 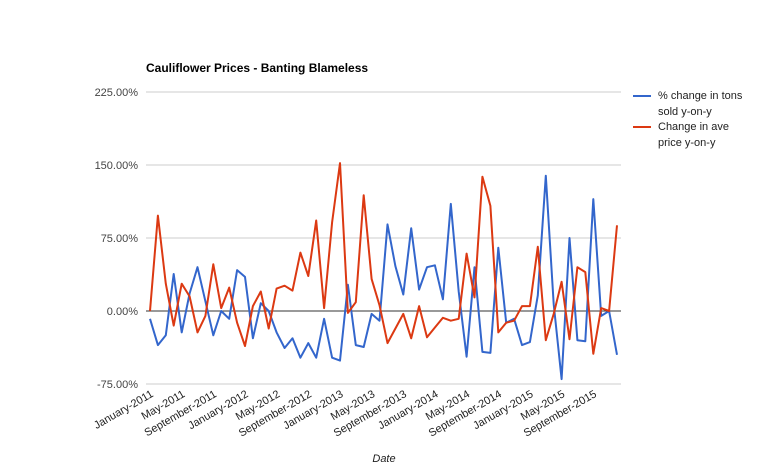 I want to click on y-axis-ticks: 225.00% 150.00% 75.00% 0.00% -75.00%, so click(x=117, y=239).